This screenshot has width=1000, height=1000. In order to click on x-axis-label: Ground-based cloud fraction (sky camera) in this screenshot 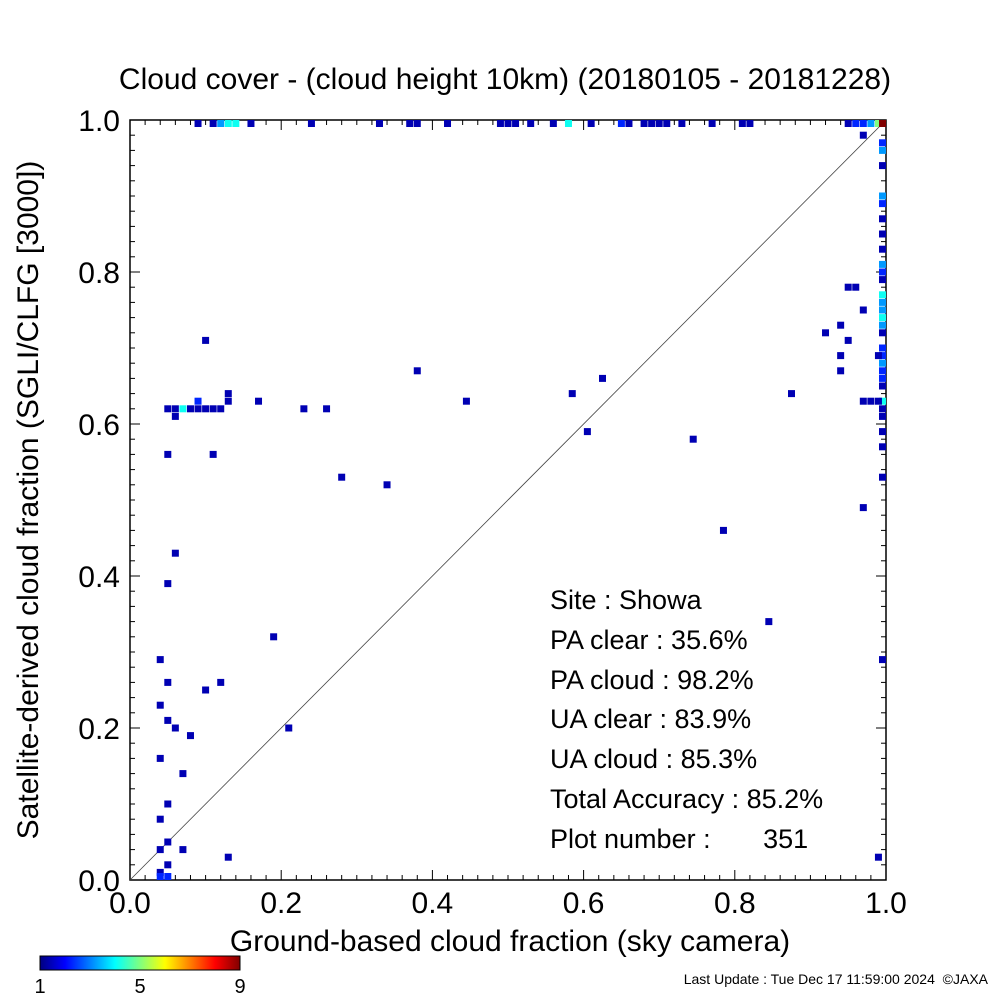, I will do `click(510, 941)`.